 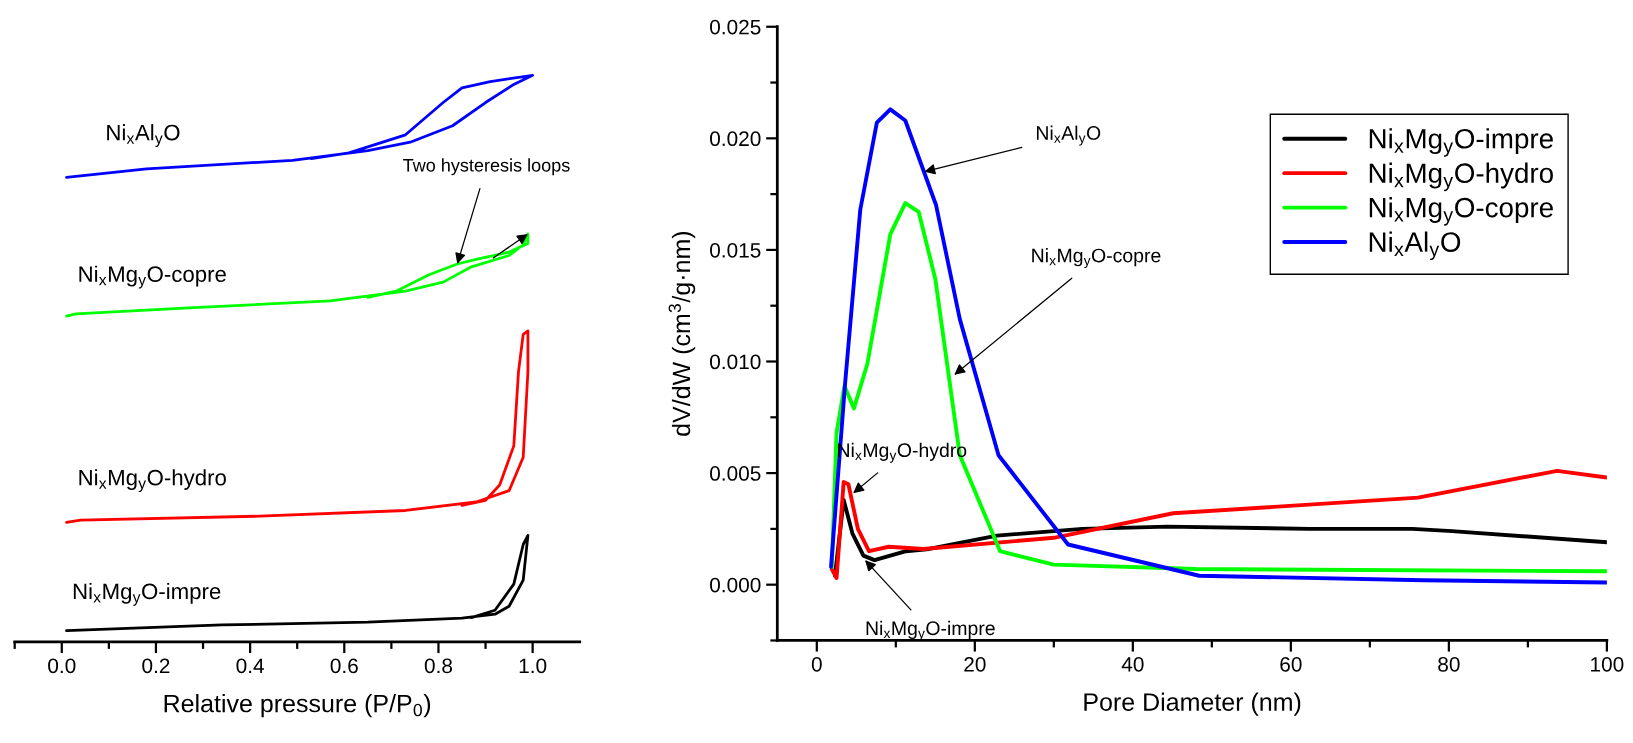 What do you see at coordinates (1461, 177) in the screenshot?
I see `legend-label: Ni$_{x}$Mg$_{y}$O-hydro` at bounding box center [1461, 177].